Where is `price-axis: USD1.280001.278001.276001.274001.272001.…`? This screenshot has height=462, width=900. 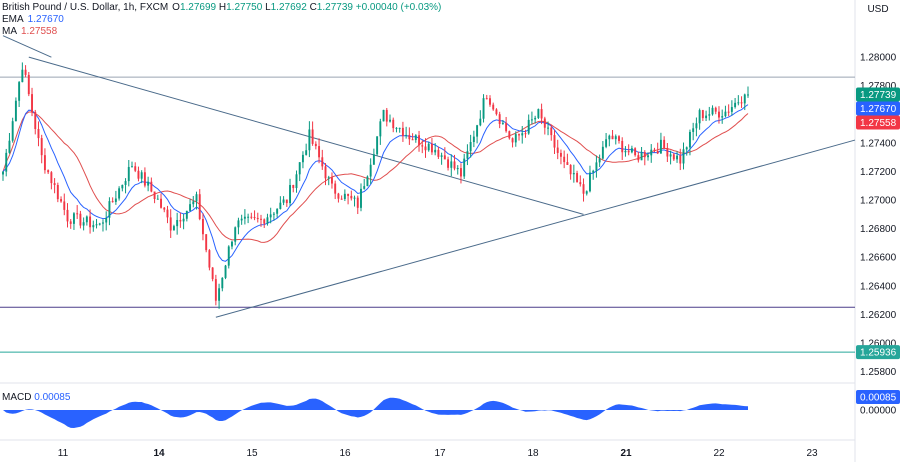
price-axis: USD1.280001.278001.276001.274001.272001.… is located at coordinates (878, 210).